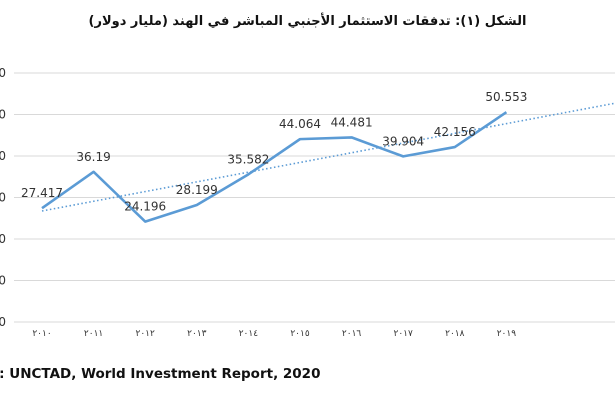 Image resolution: width=615 pixels, height=410 pixels. I want to click on y-tick-label: 50, so click(3, 115).